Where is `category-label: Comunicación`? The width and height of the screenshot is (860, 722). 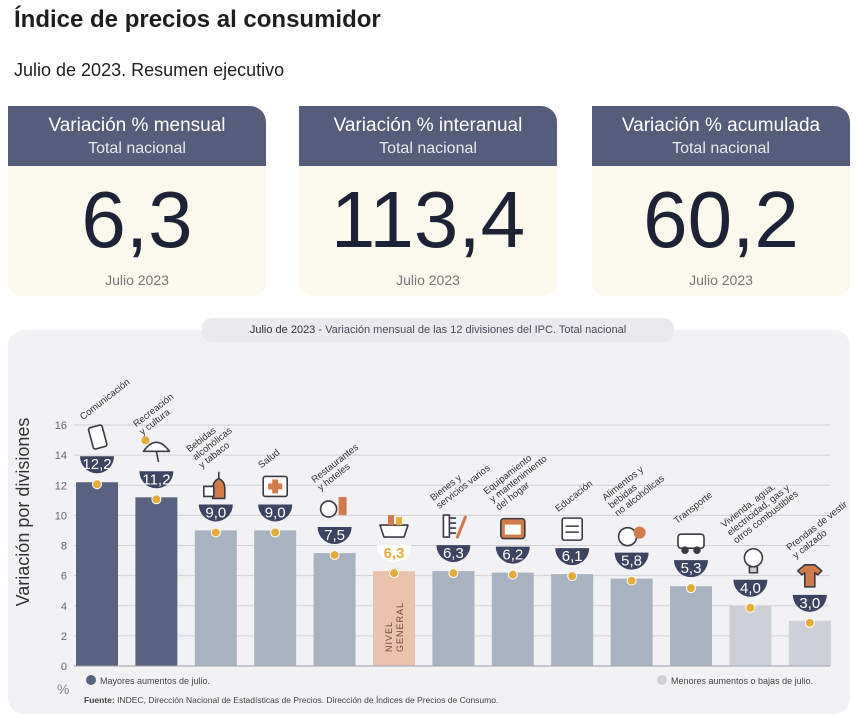
category-label: Comunicación is located at coordinates (105, 400).